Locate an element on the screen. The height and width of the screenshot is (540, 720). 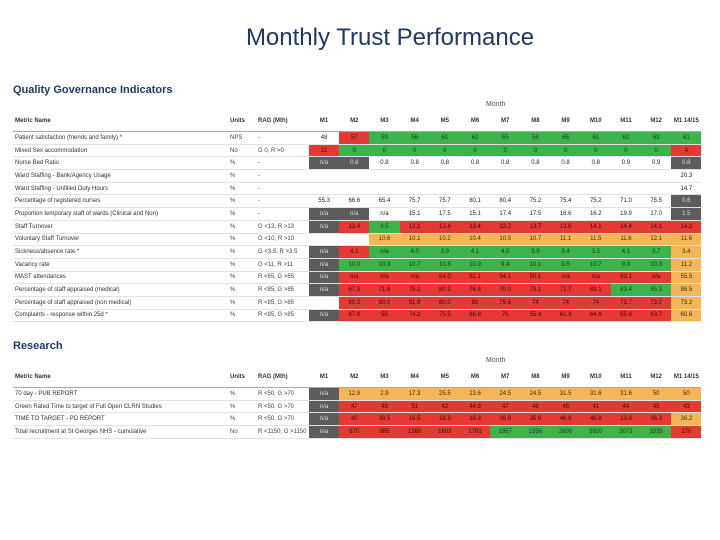
value-cell: 58 is located at coordinates (535, 138).